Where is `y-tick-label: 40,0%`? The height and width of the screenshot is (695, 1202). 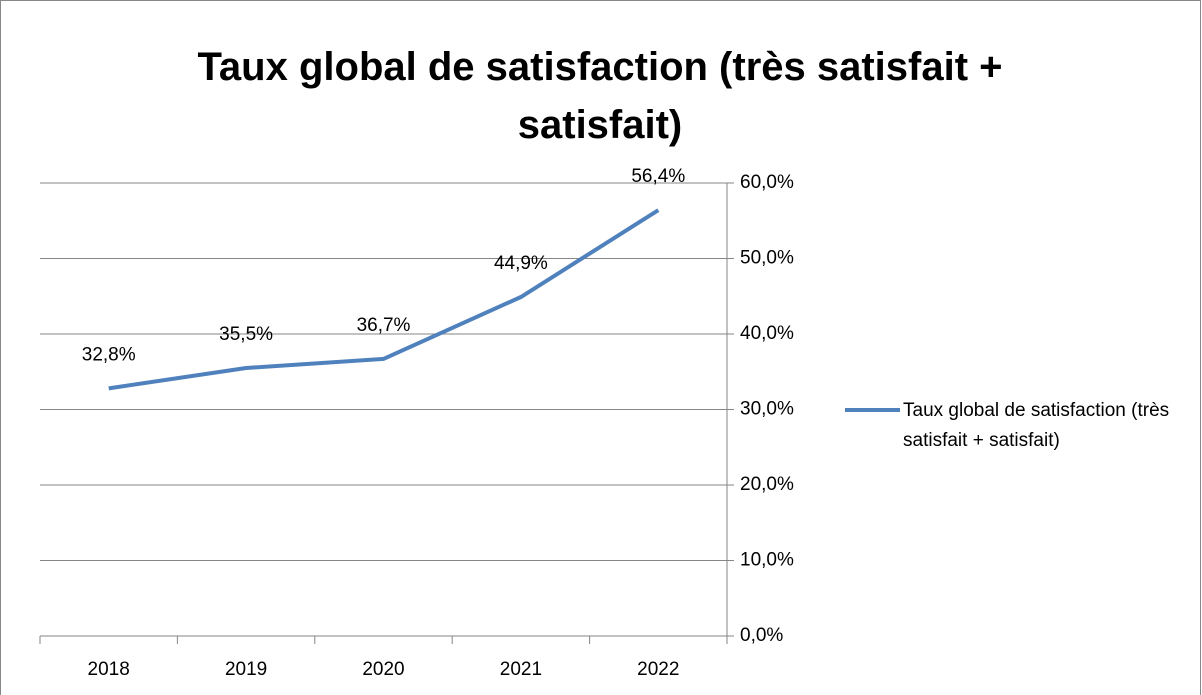
y-tick-label: 40,0% is located at coordinates (767, 333).